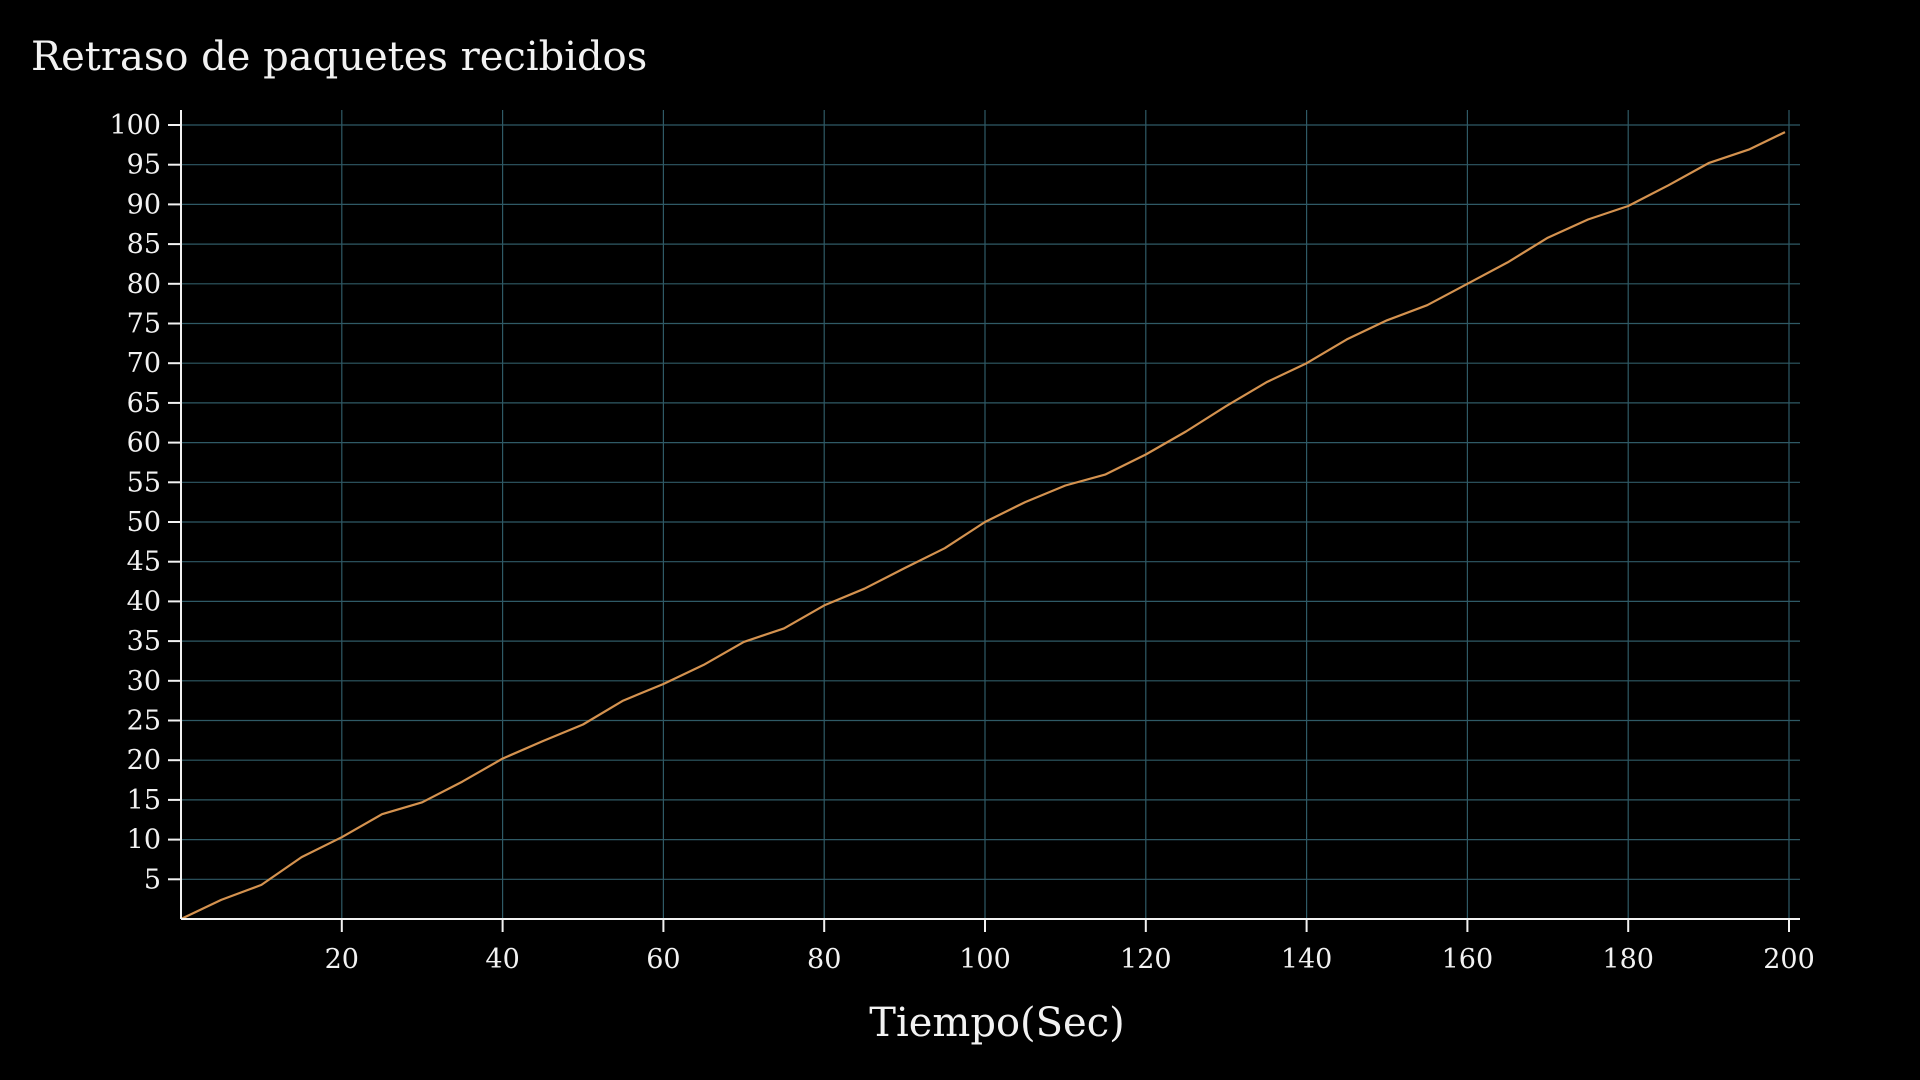 This screenshot has width=1920, height=1080. What do you see at coordinates (663, 959) in the screenshot?
I see `x-tick-label: 60` at bounding box center [663, 959].